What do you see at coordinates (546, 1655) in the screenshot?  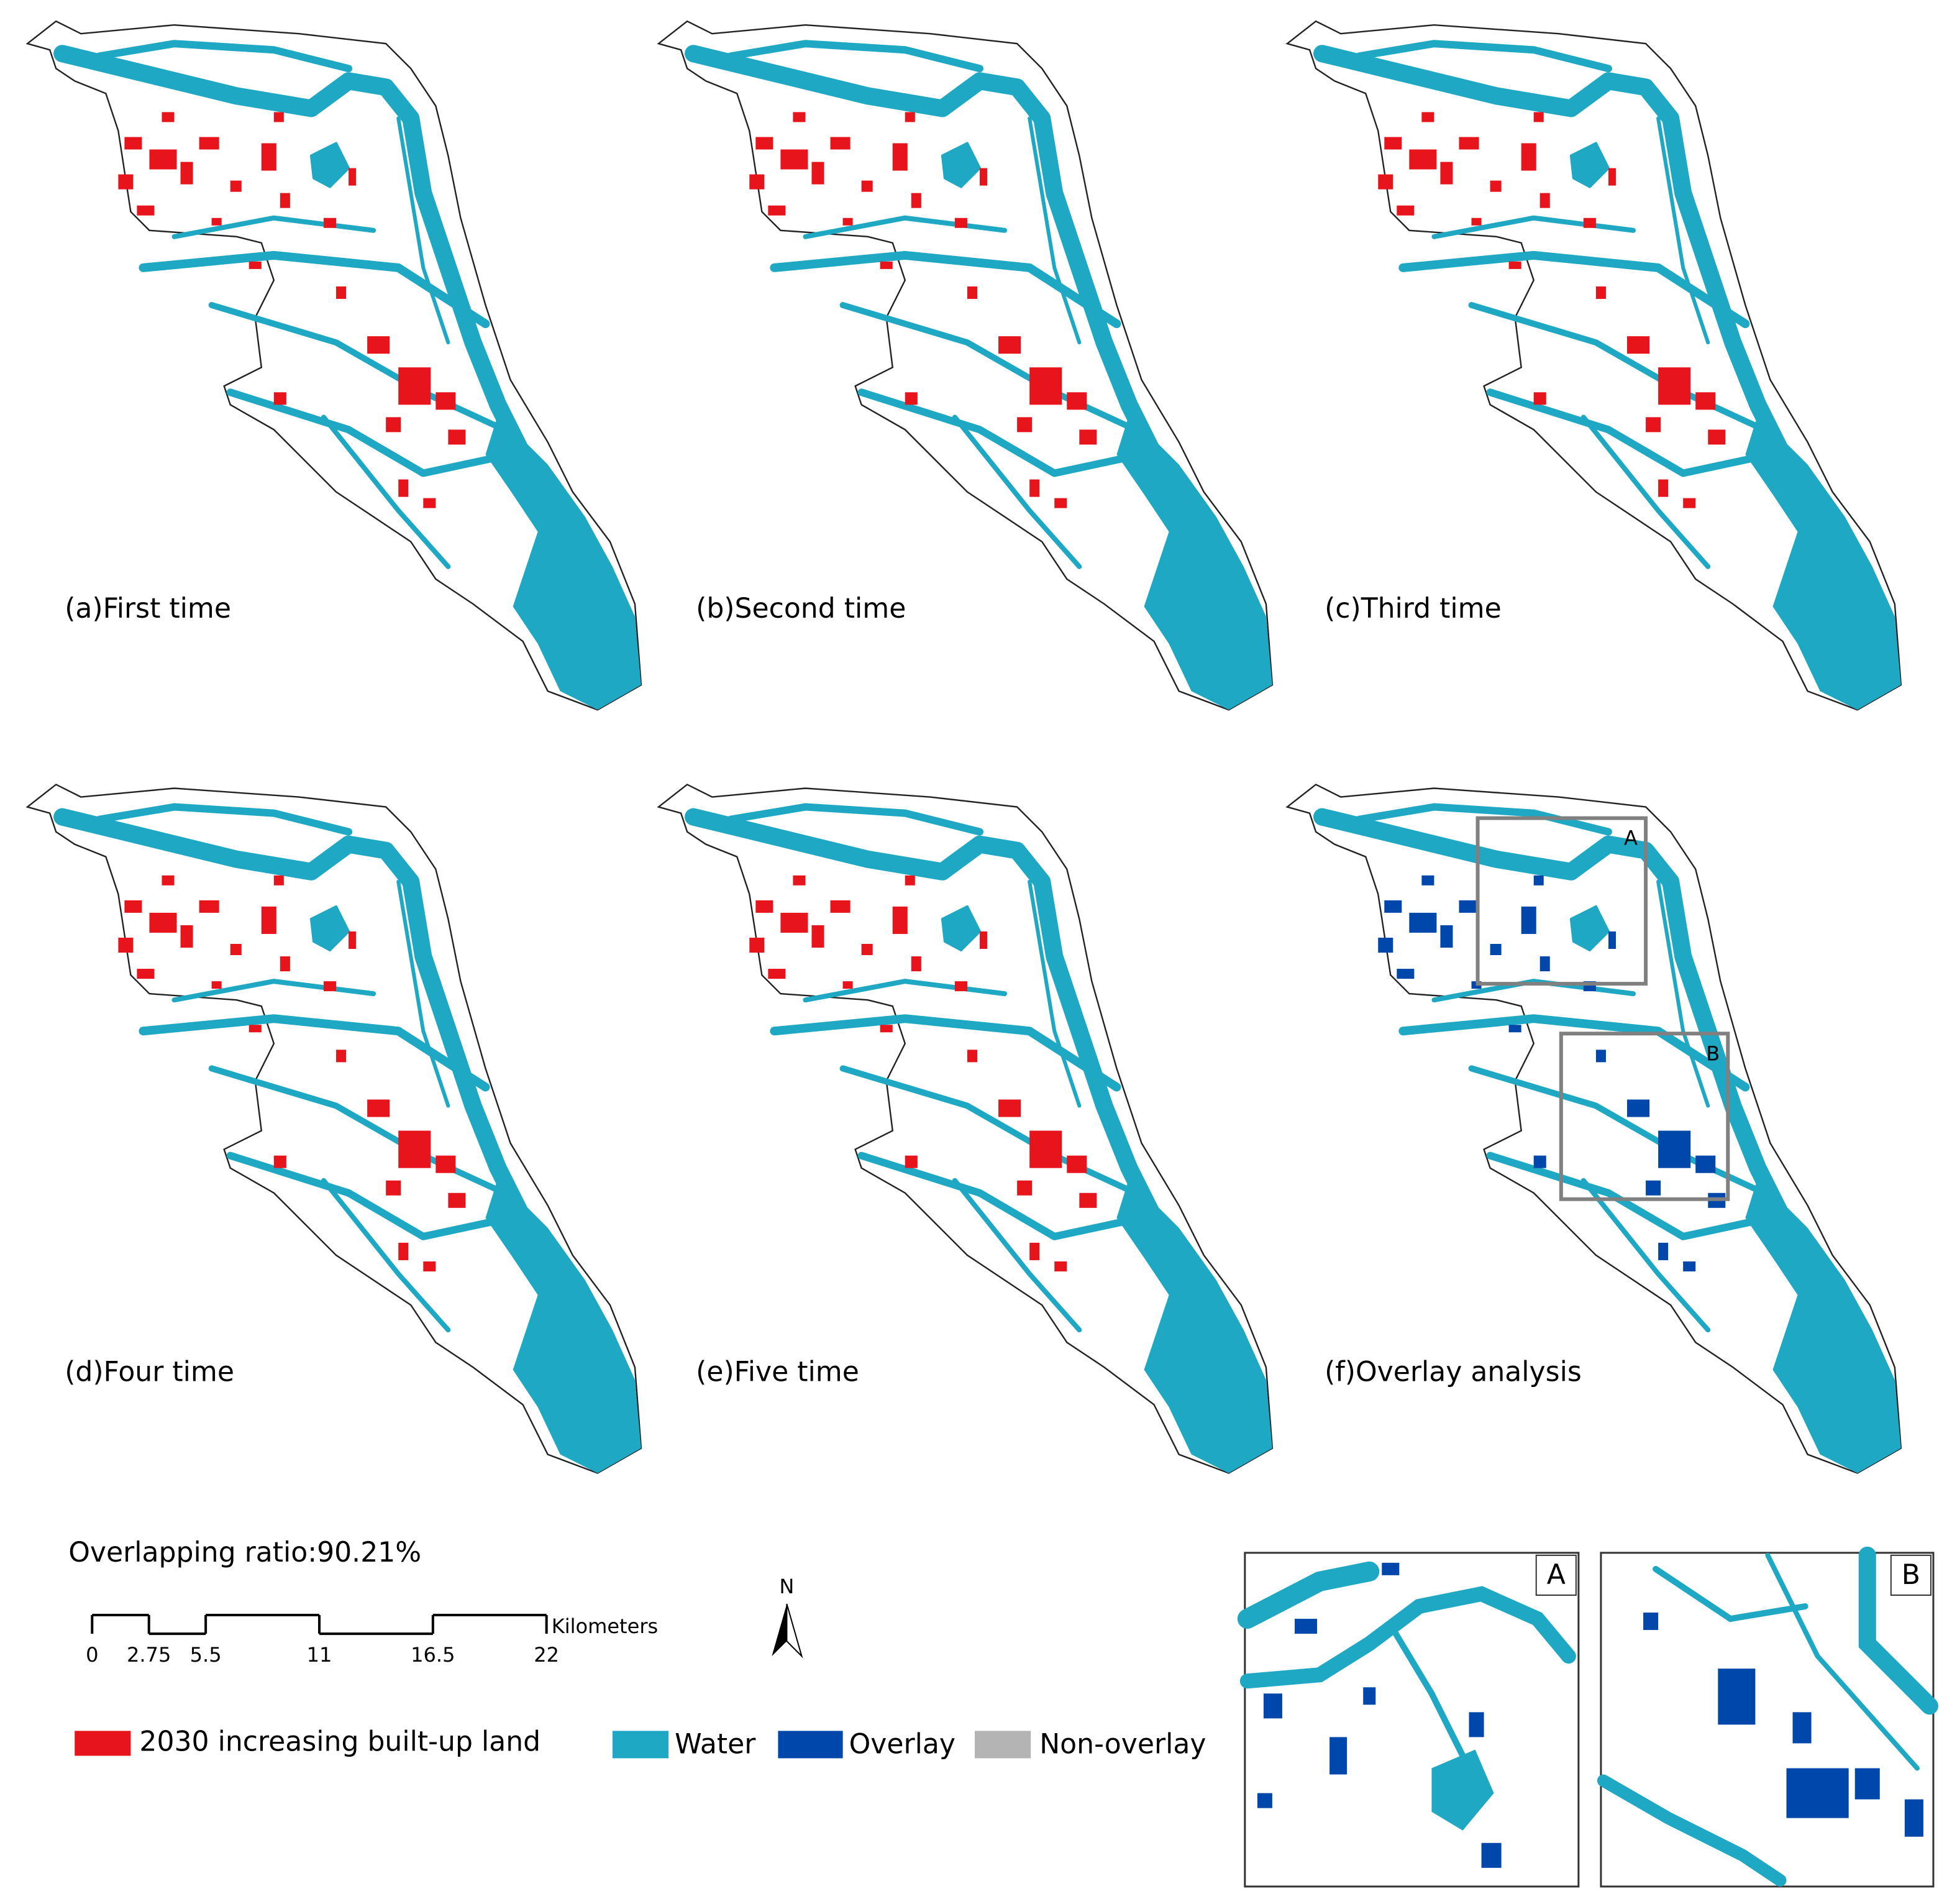 I see `scale-tick-label: 22` at bounding box center [546, 1655].